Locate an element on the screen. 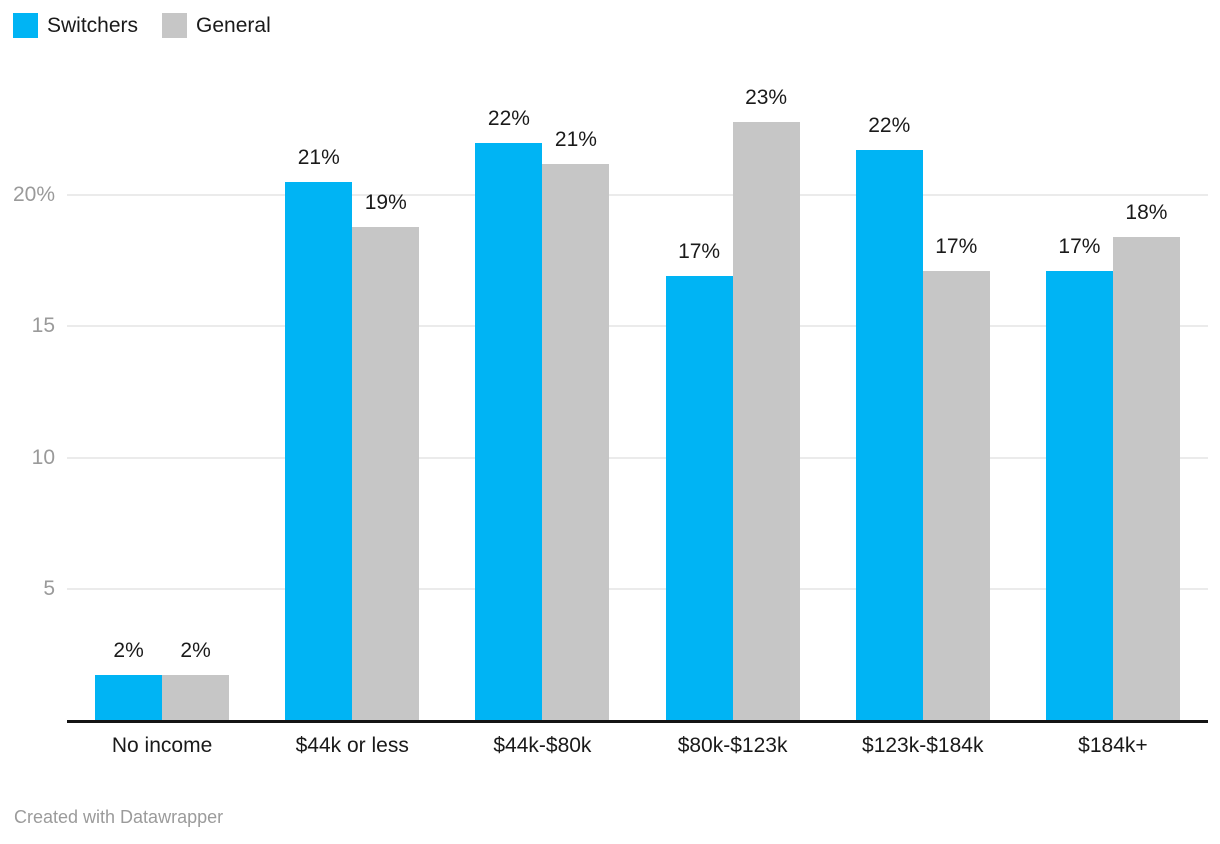  y-tick-label-10: 10 is located at coordinates (43, 457).